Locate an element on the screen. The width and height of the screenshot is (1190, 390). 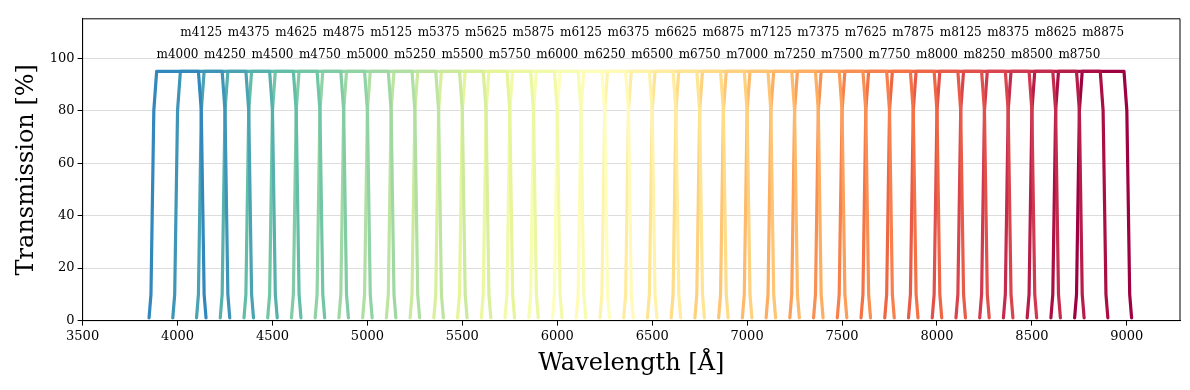
x-tick-label: 6000 is located at coordinates (557, 335).